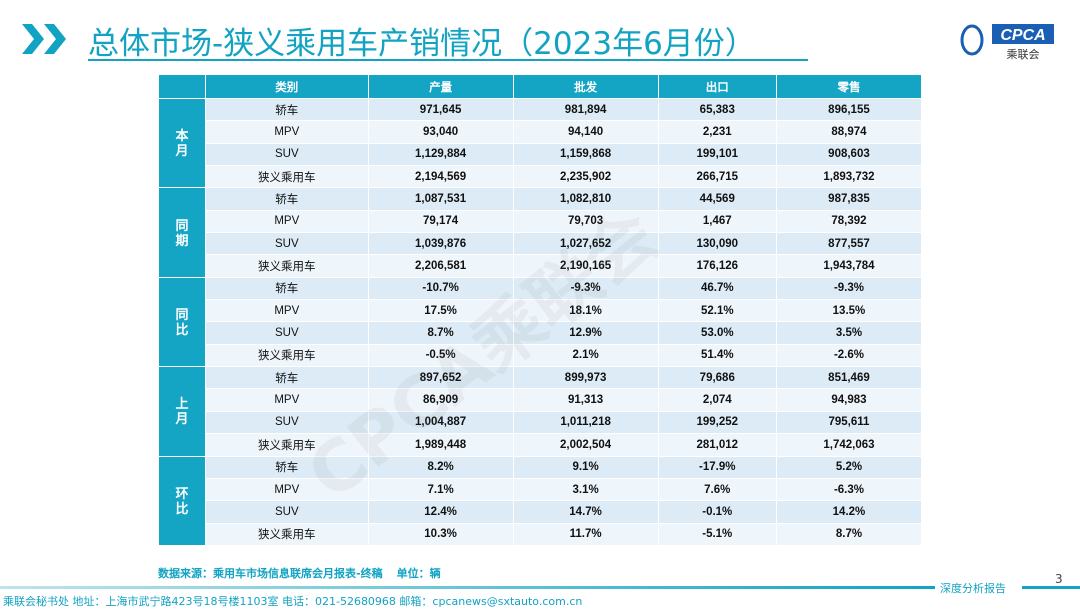 The image size is (1080, 609). Describe the element at coordinates (541, 355) in the screenshot. I see `table-row: 狭义乘用车 -0.5% 2.1% 51.4% -2.6%` at that location.